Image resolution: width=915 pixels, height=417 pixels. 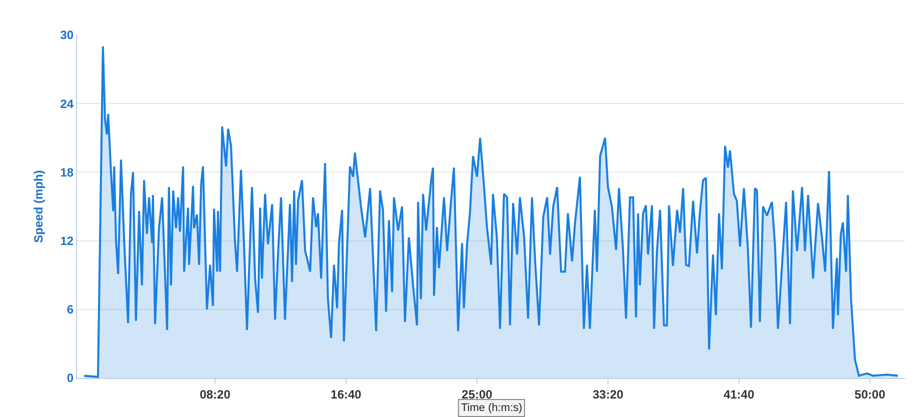 I want to click on x-tick-label: 50:00, so click(x=870, y=394).